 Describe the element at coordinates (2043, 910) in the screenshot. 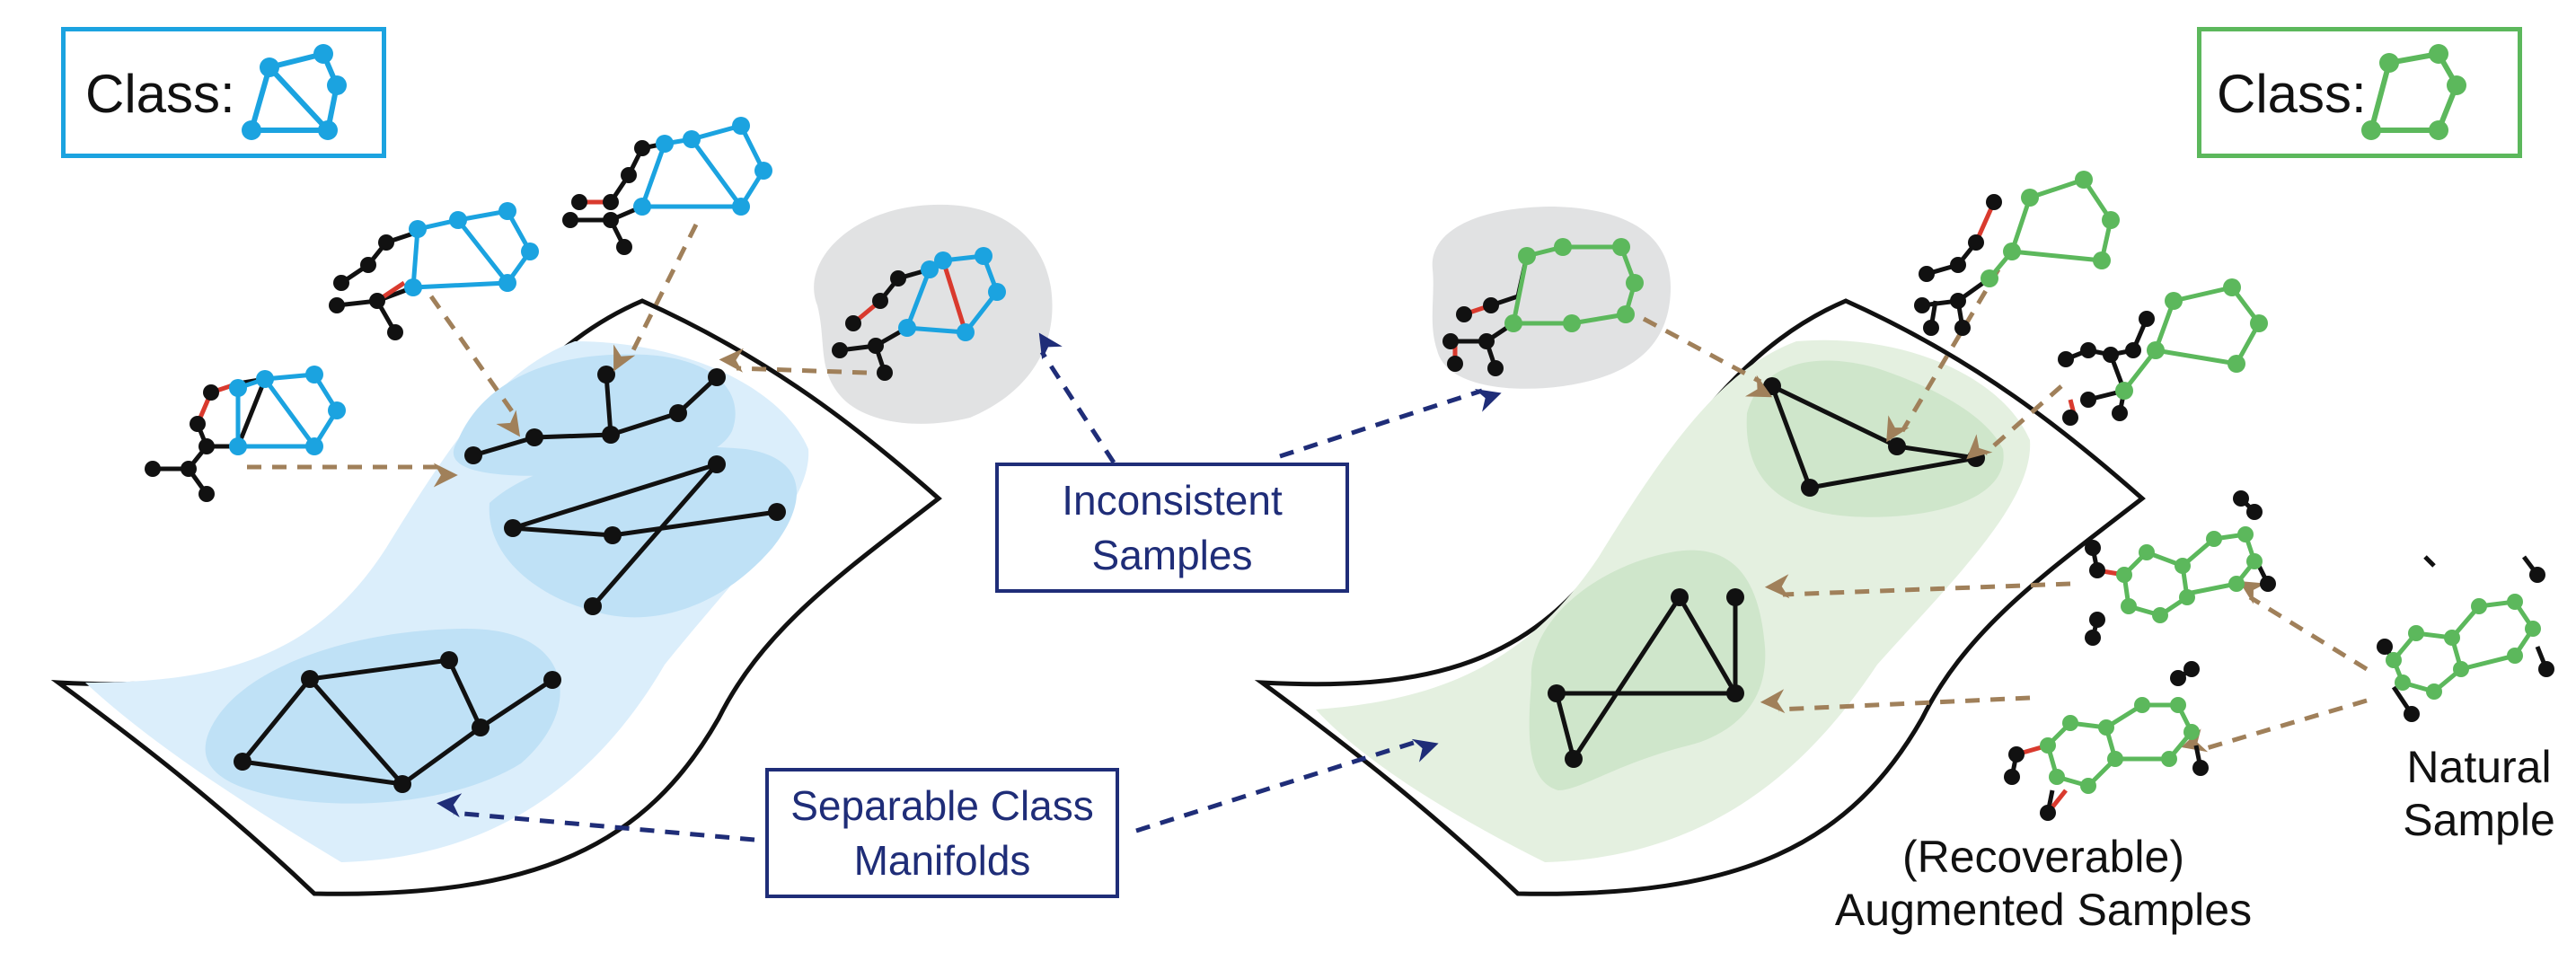

I see `augmented-line2: Augmented Samples` at that location.